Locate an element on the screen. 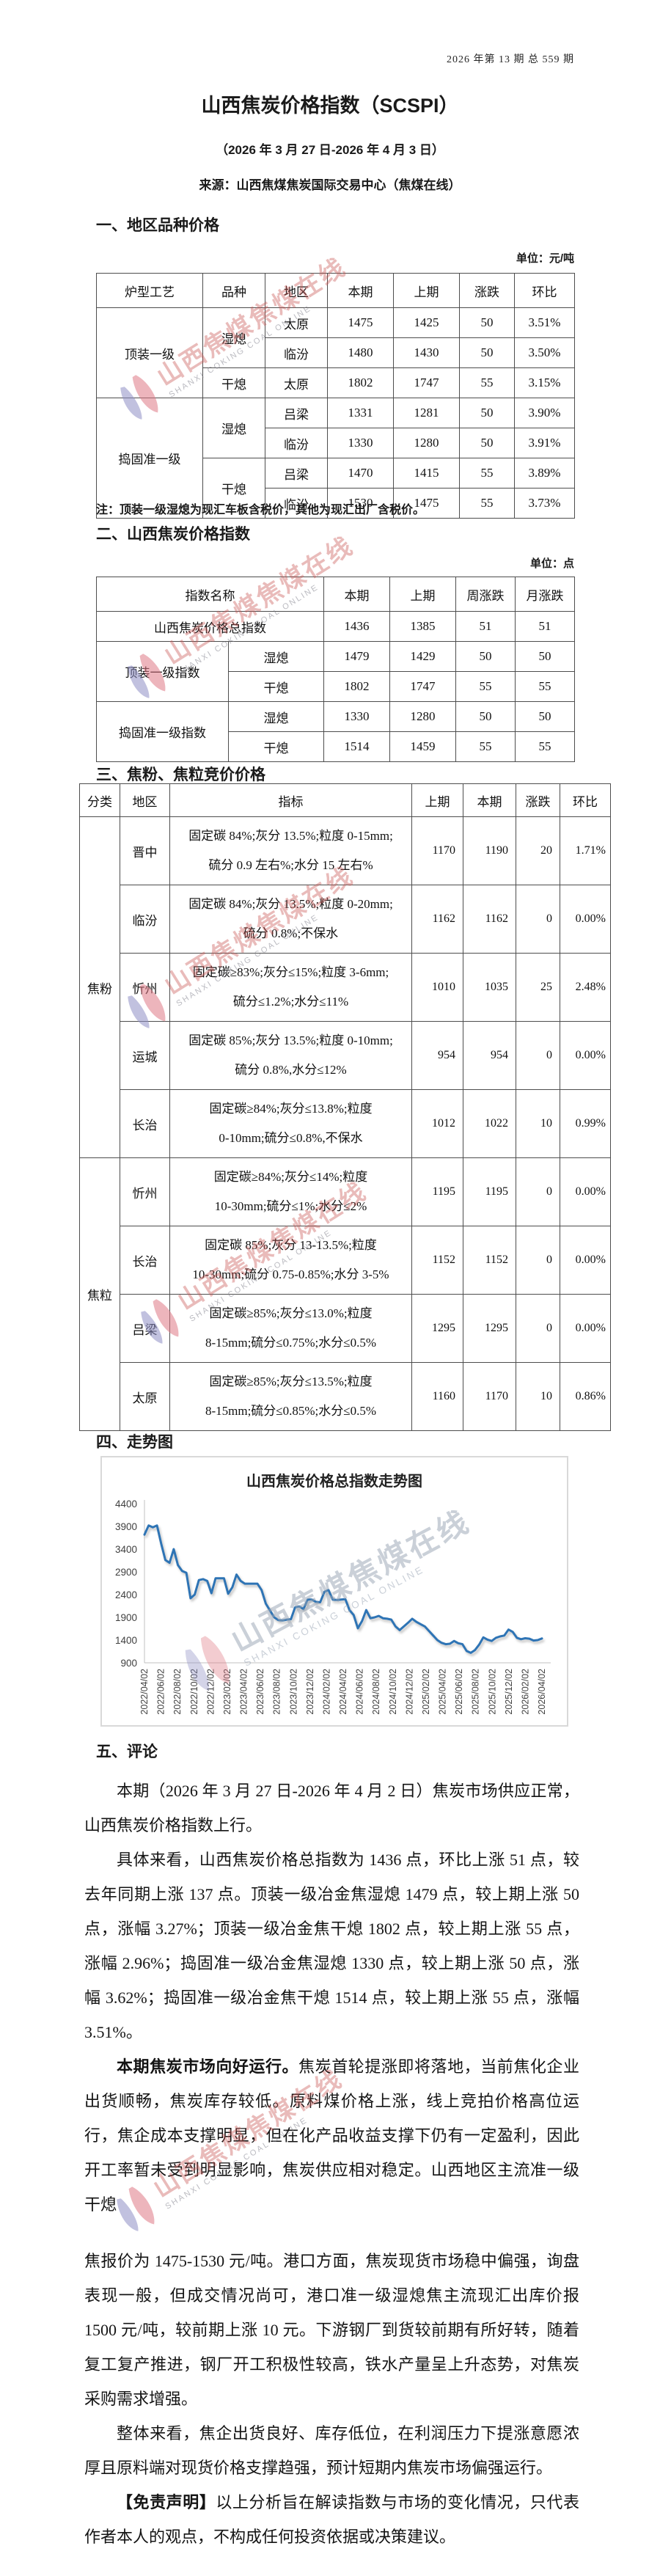 The height and width of the screenshot is (2576, 660). table-row: 顶装一级指数 湿熄 1479 1429 50 50 is located at coordinates (335, 671).